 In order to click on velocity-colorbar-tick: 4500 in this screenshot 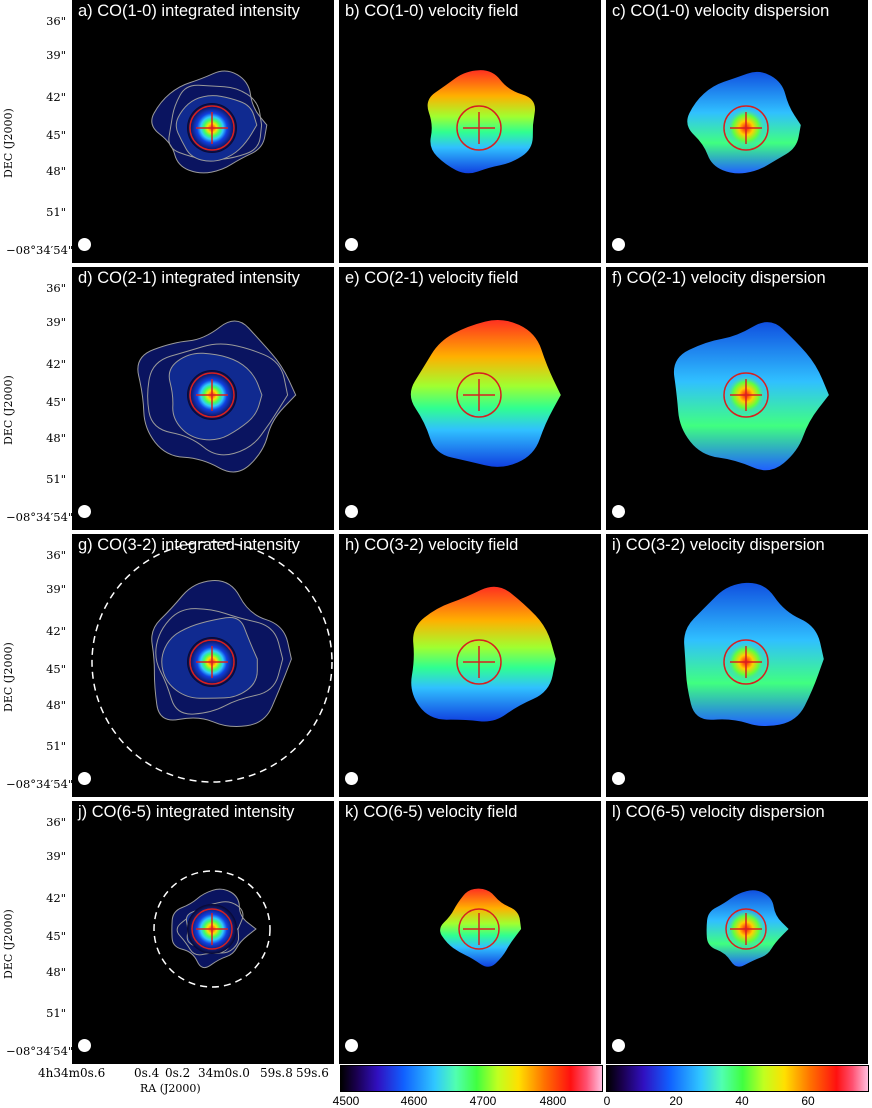, I will do `click(346, 1101)`.